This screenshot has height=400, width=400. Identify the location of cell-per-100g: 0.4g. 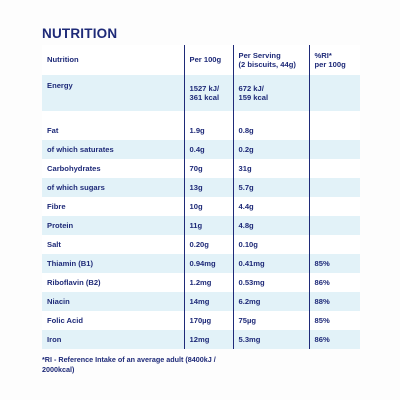
(208, 149).